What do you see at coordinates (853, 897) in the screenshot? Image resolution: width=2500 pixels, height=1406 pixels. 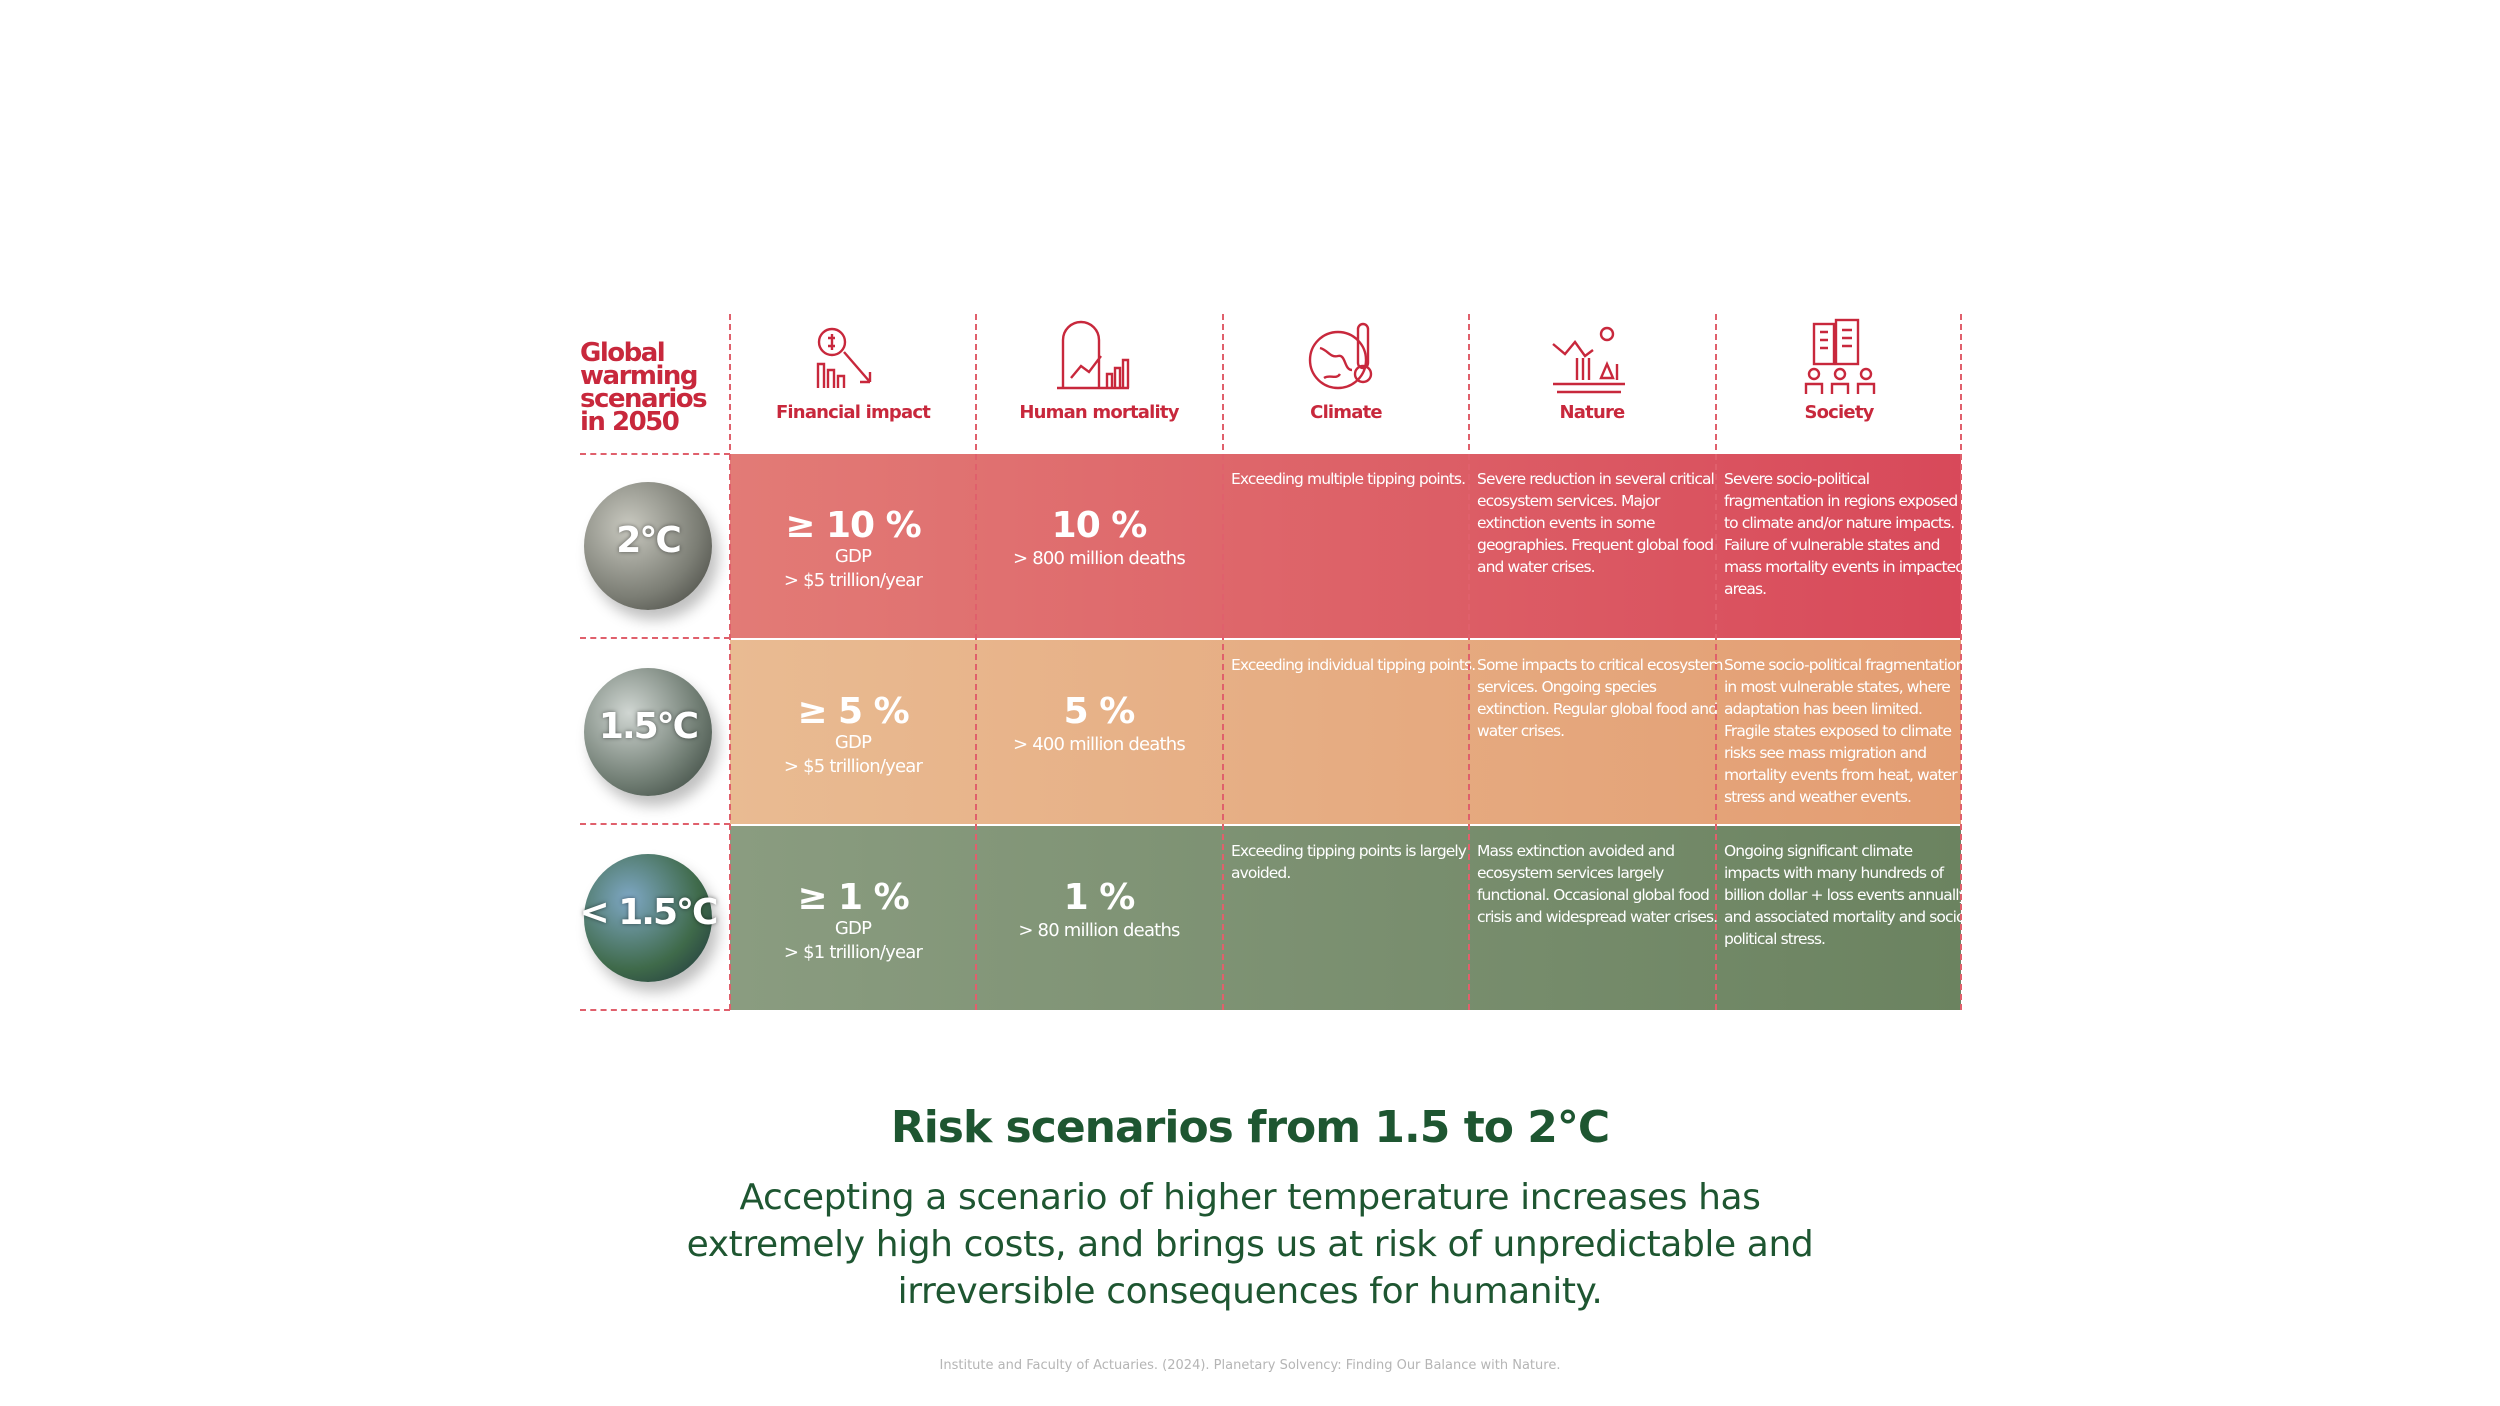 I see `financial-value: ≥ 1 %` at bounding box center [853, 897].